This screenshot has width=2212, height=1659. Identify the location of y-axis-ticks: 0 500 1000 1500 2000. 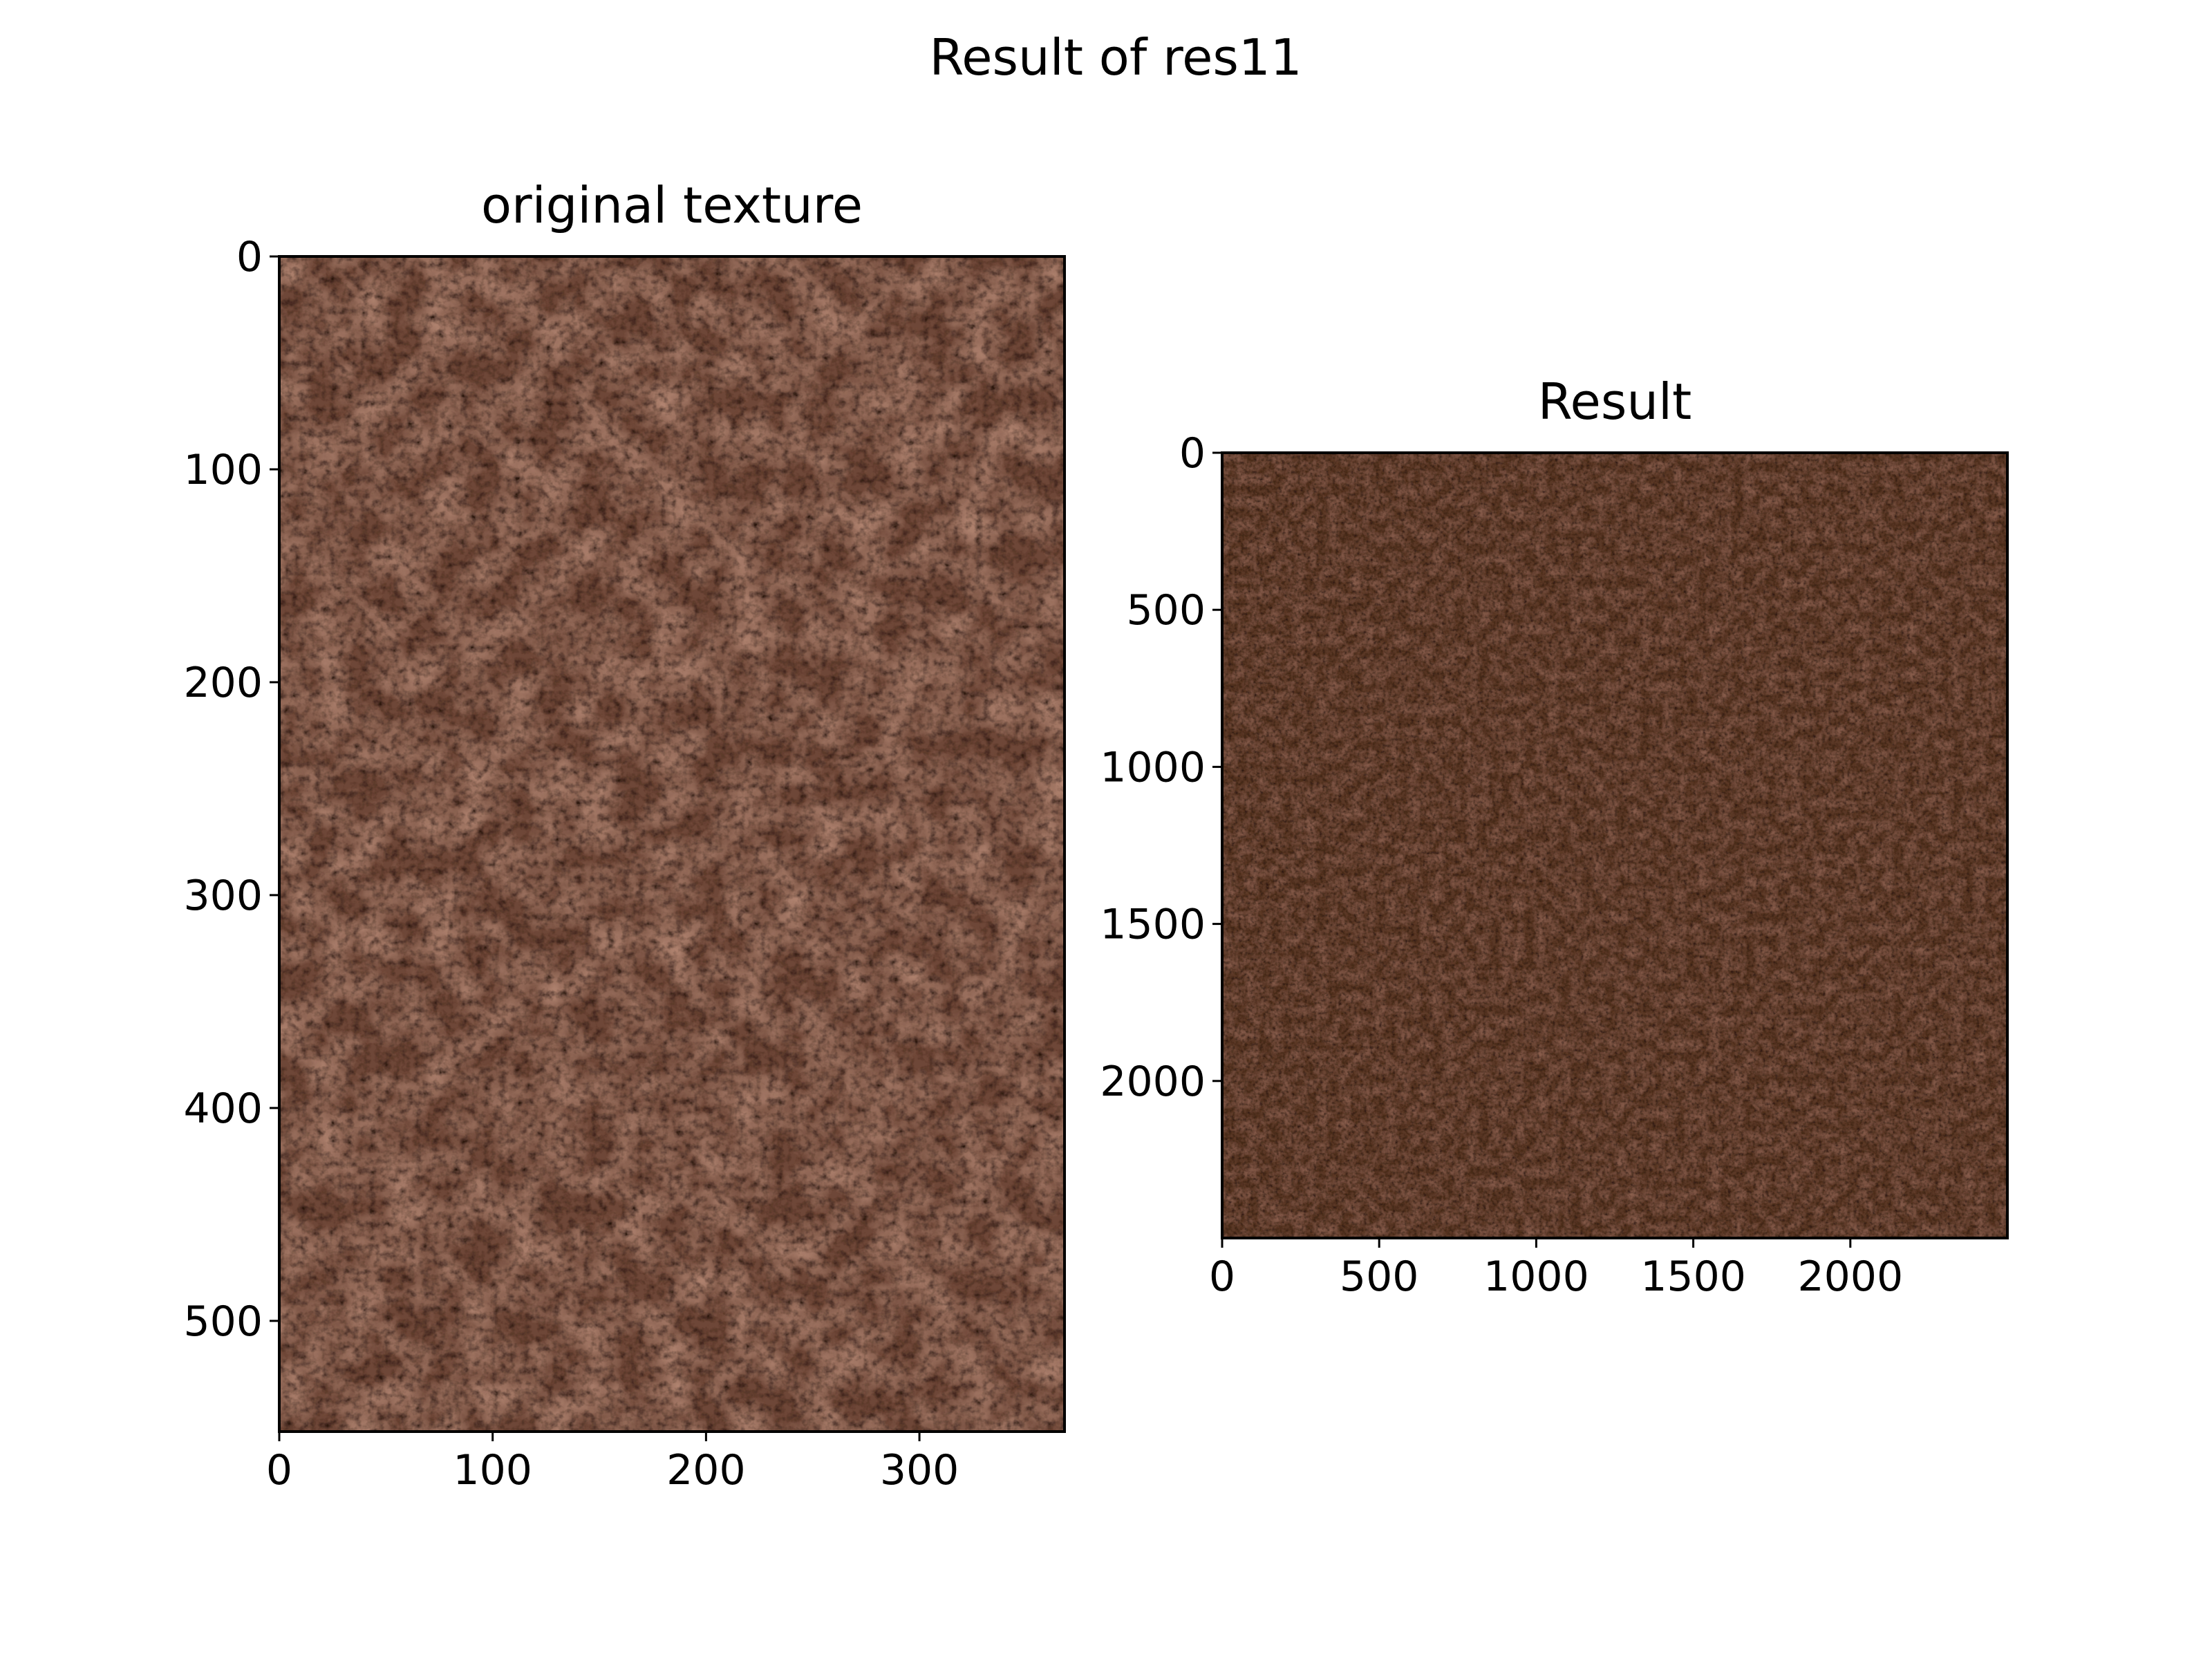
(1161, 767).